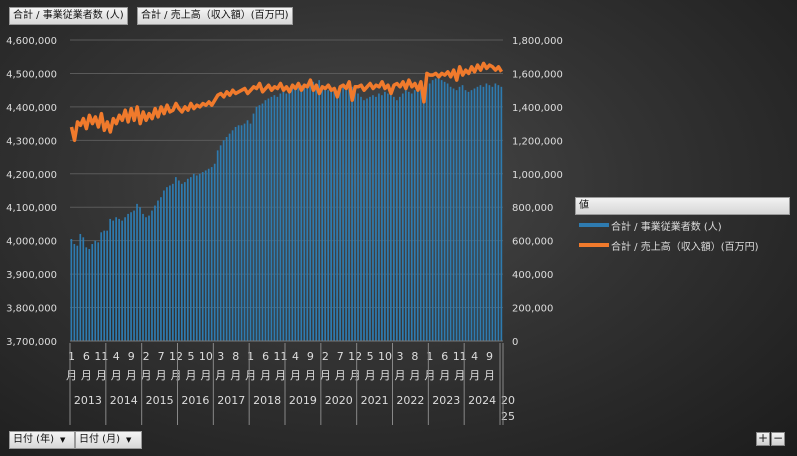 This screenshot has height=456, width=797. I want to click on x-year-label: 2014, so click(124, 400).